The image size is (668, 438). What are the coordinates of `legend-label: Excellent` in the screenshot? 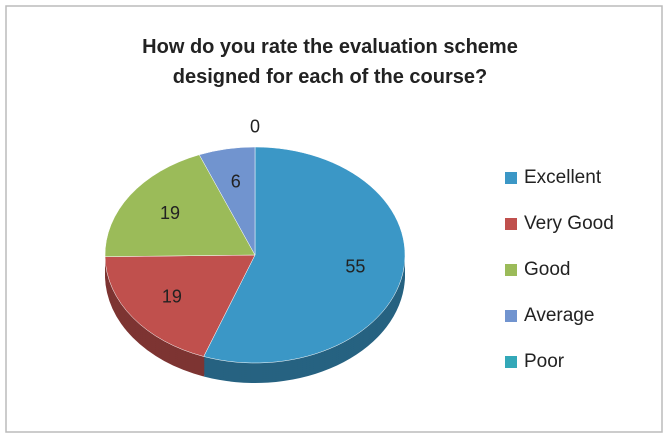 It's located at (563, 177).